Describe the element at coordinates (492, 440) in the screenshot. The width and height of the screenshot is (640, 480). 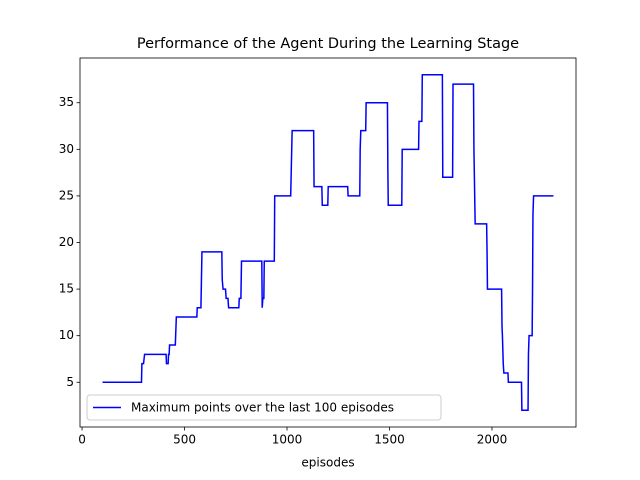
I see `x-tick-label: 2000` at that location.